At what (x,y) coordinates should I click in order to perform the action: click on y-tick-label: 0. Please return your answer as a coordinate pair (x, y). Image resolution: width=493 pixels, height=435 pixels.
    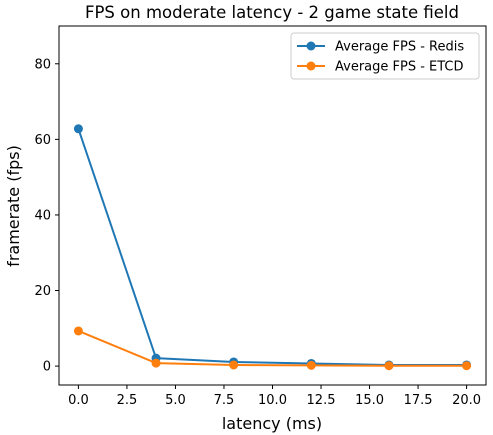
    Looking at the image, I should click on (47, 367).